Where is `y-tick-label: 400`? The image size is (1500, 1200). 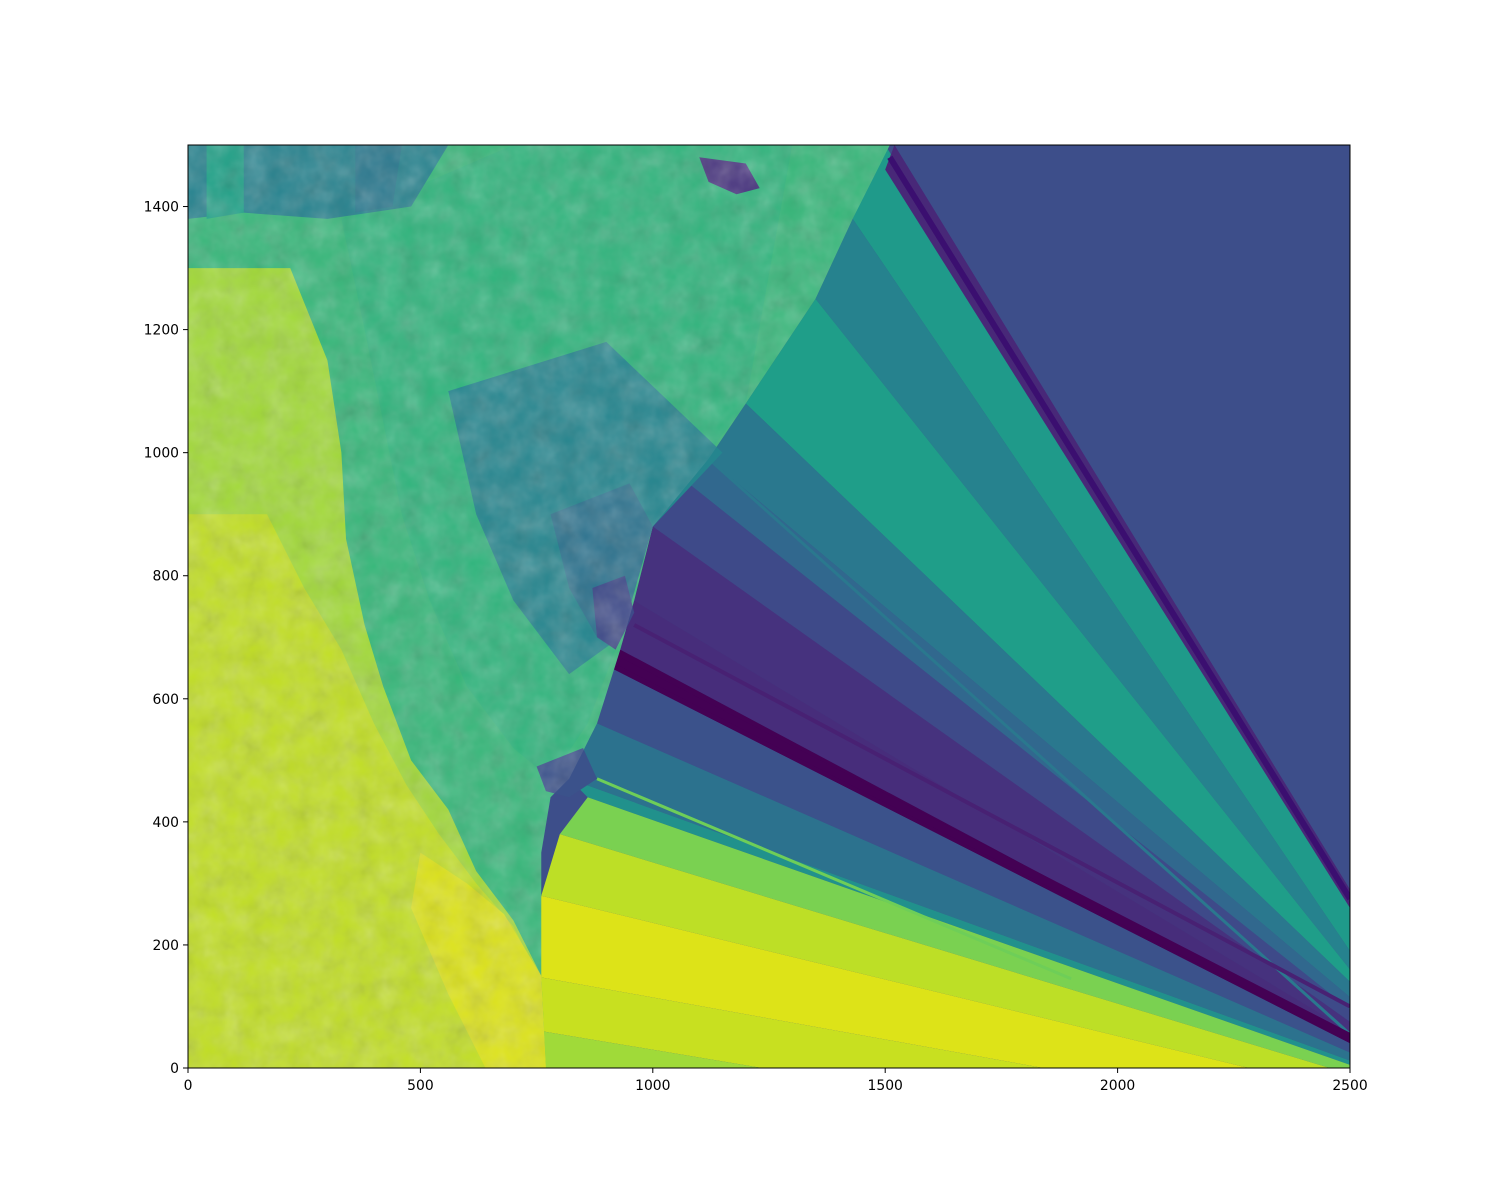
y-tick-label: 400 is located at coordinates (165, 823).